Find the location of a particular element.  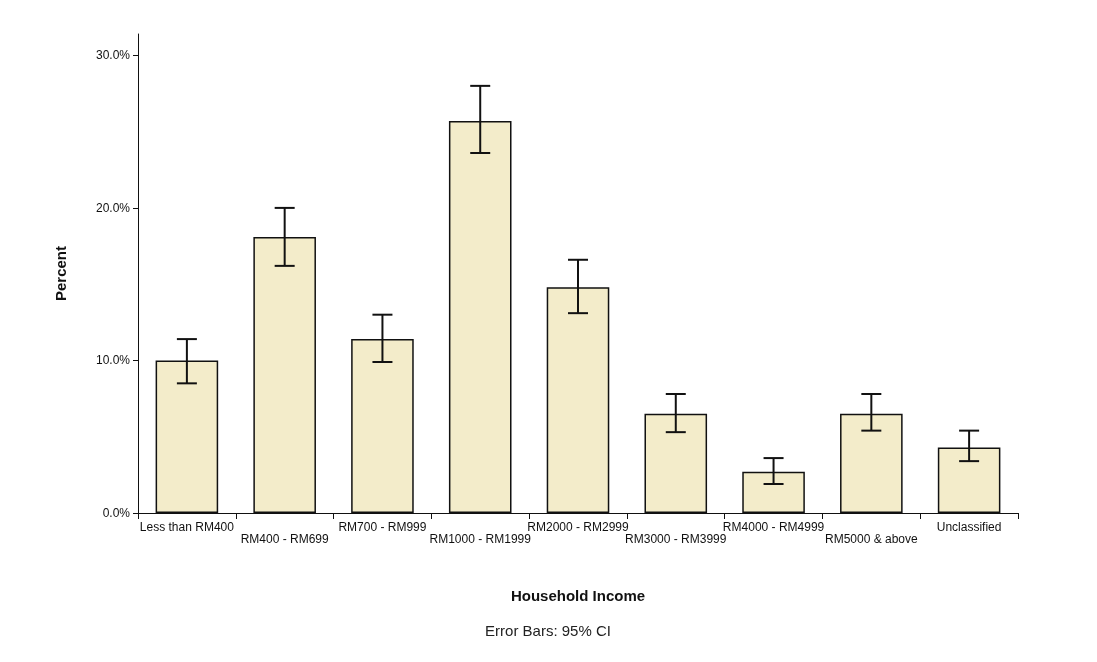

y-tick-label: 10.0% is located at coordinates (113, 360).